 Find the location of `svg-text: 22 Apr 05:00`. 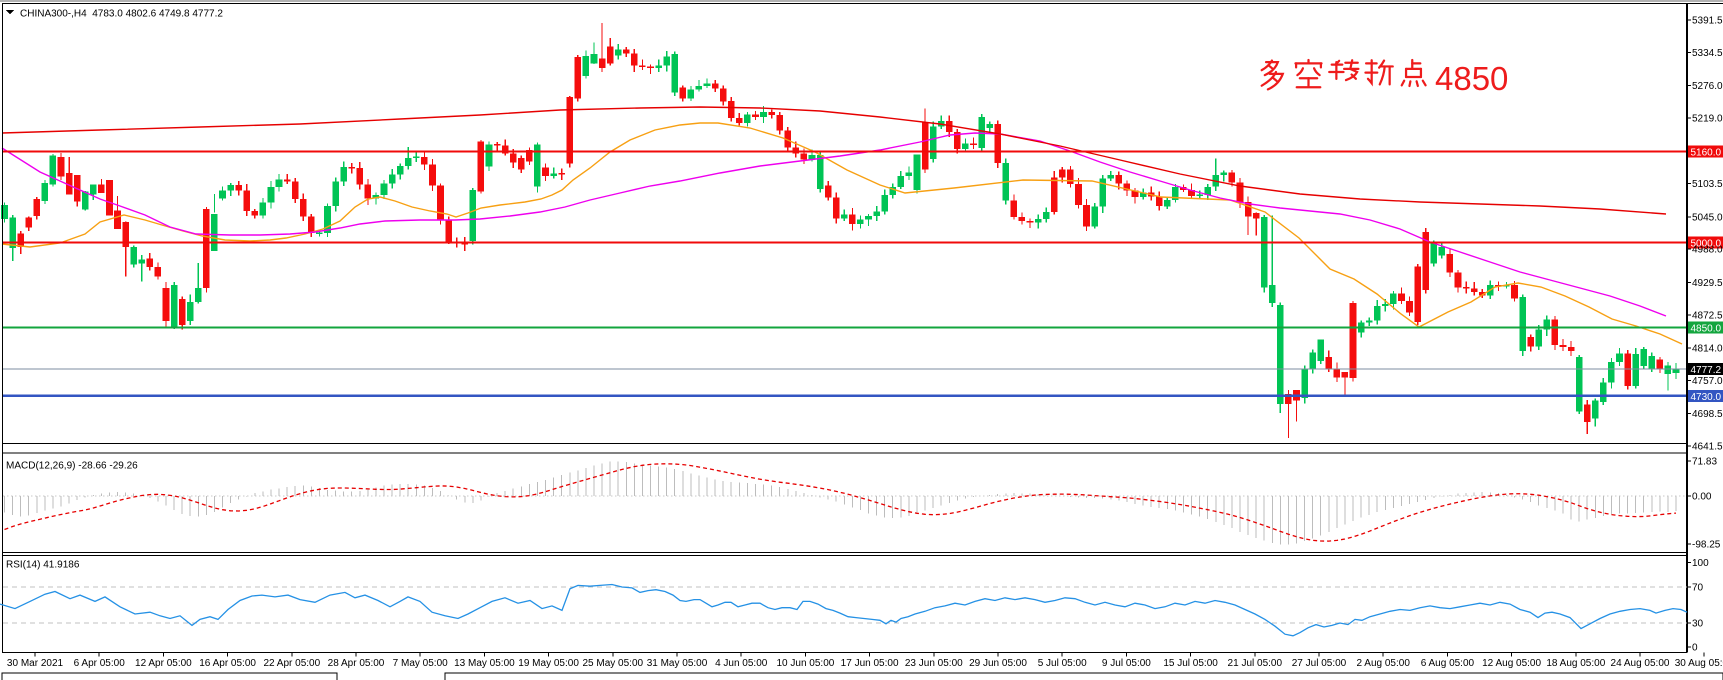

svg-text: 22 Apr 05:00 is located at coordinates (291, 663).